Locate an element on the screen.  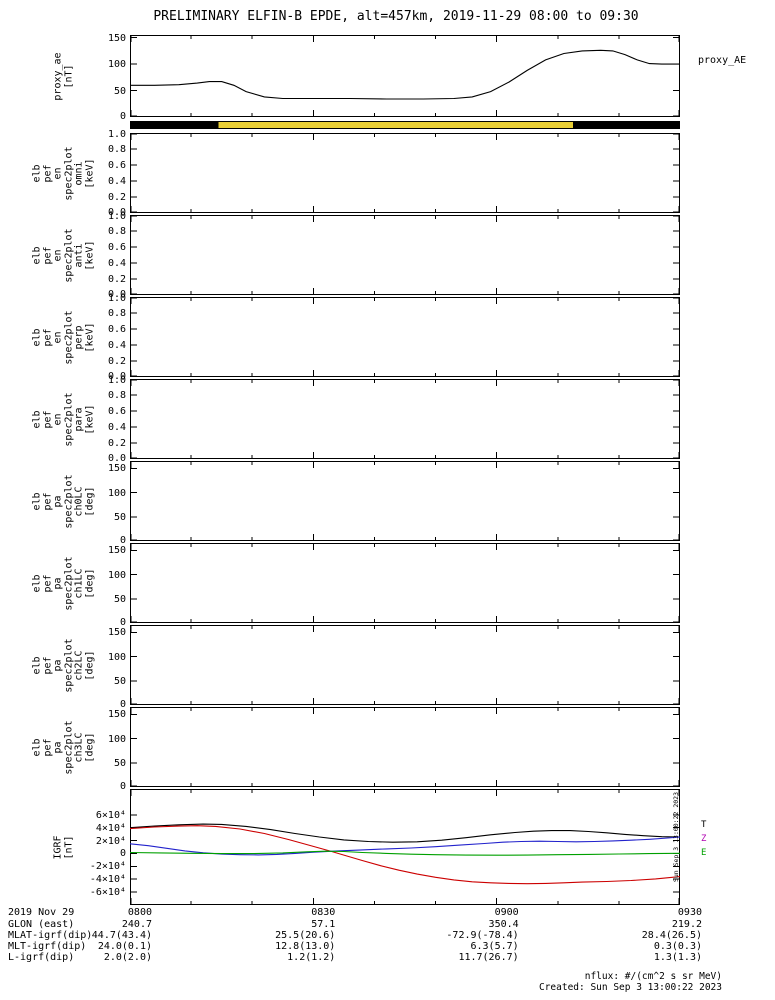
footer-nflux-note: nflux: #/(cm^2 s sr MeV) is located at coordinates (653, 976).